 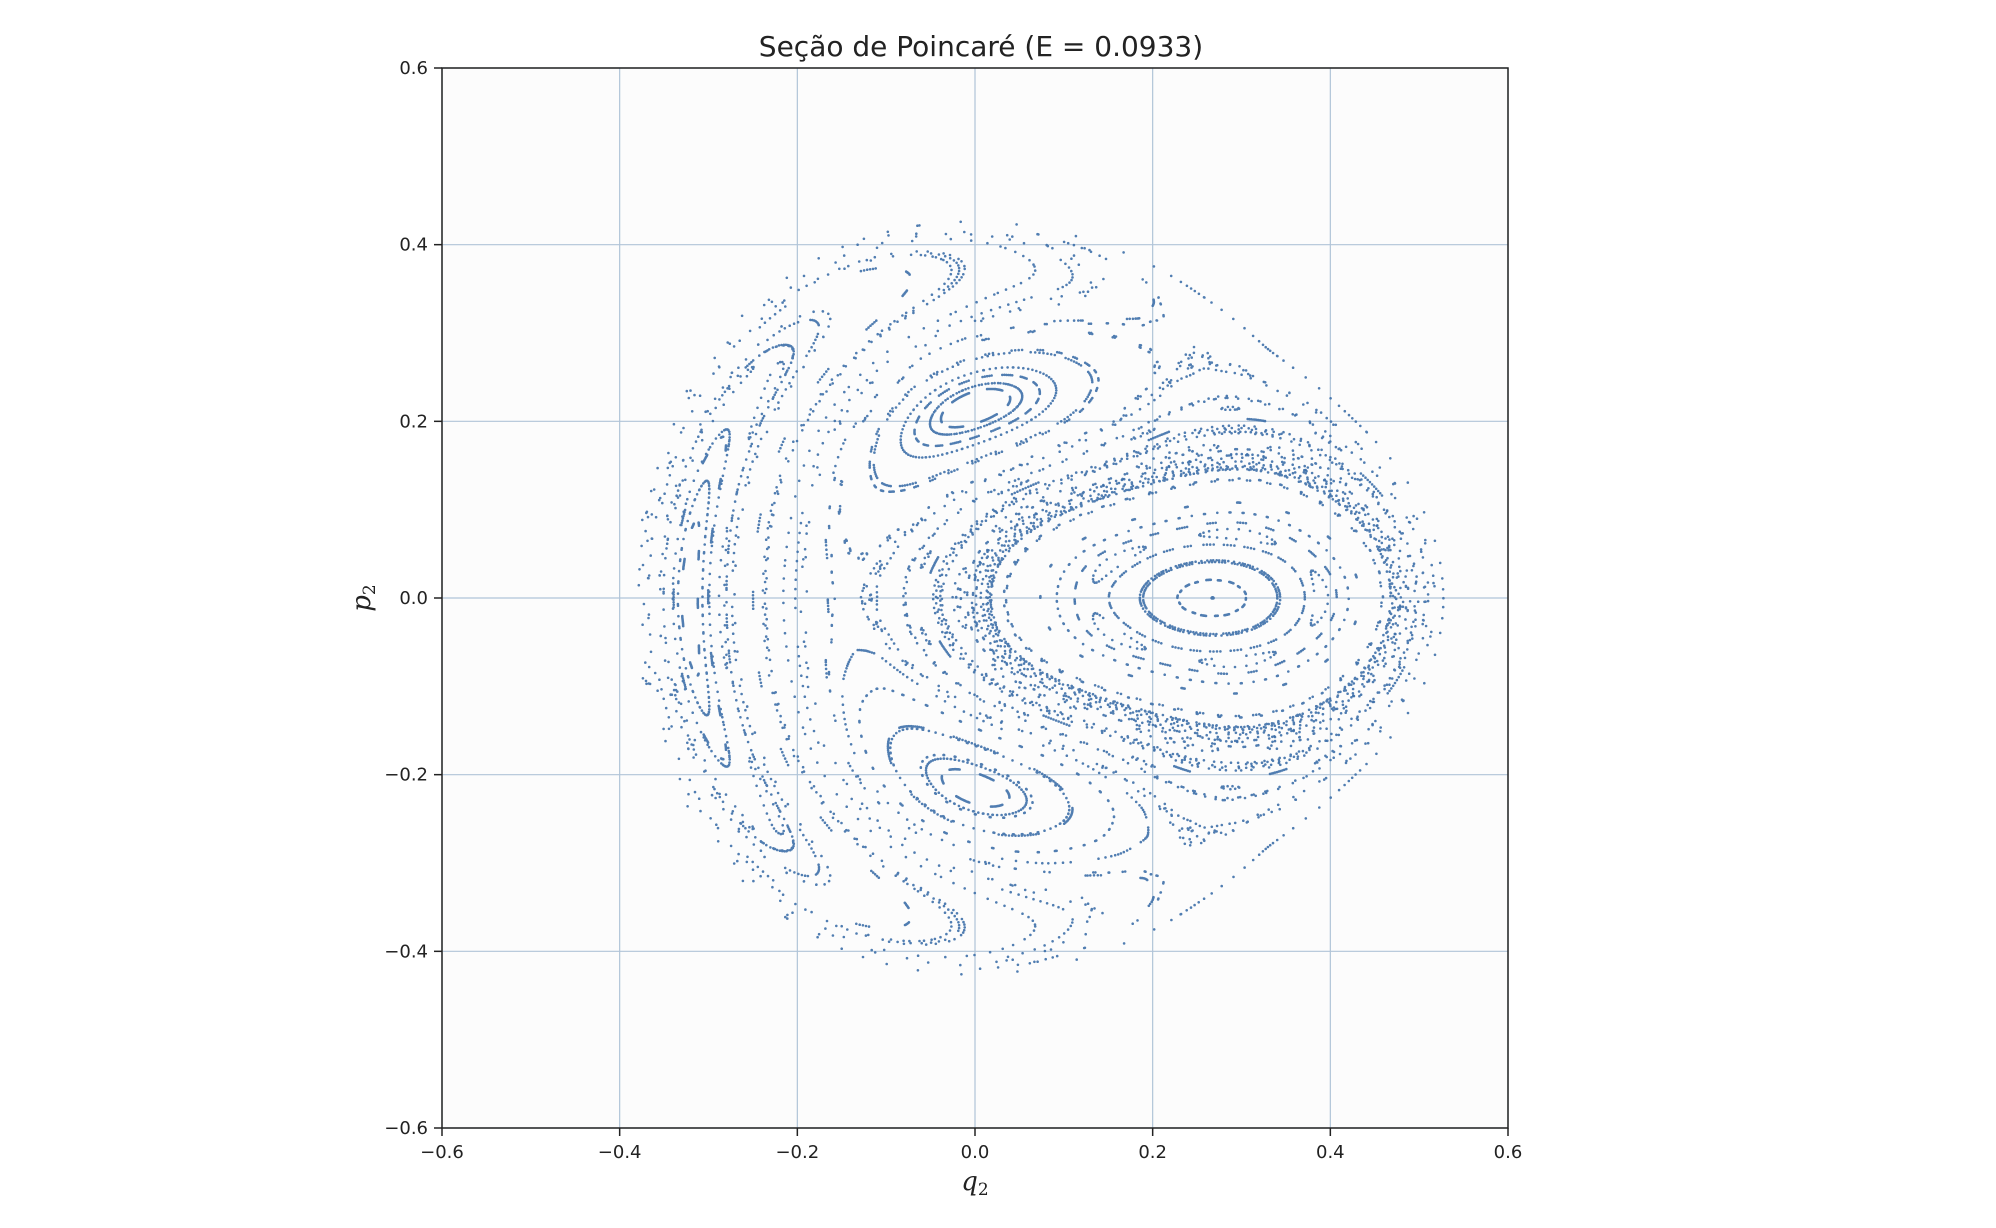 I want to click on y-tick-label: −0.6, so click(x=406, y=1128).